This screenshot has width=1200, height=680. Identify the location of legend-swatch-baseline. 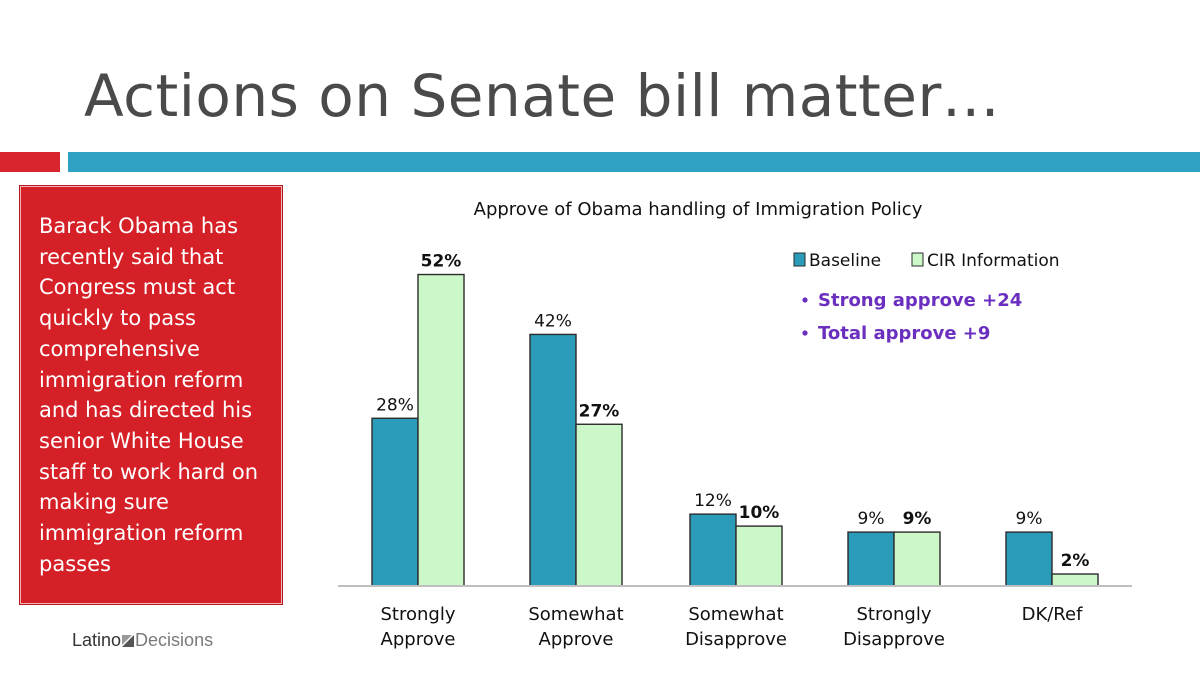
(799, 259).